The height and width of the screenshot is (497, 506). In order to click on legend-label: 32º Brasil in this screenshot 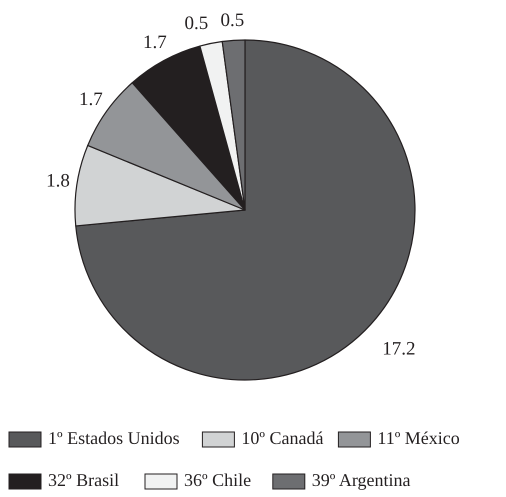, I will do `click(84, 480)`.